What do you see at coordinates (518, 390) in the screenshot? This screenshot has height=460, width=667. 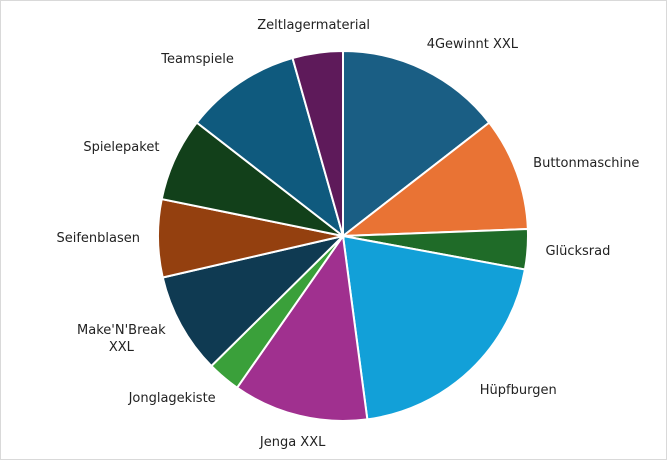 I see `slice-label: Hüpfburgen` at bounding box center [518, 390].